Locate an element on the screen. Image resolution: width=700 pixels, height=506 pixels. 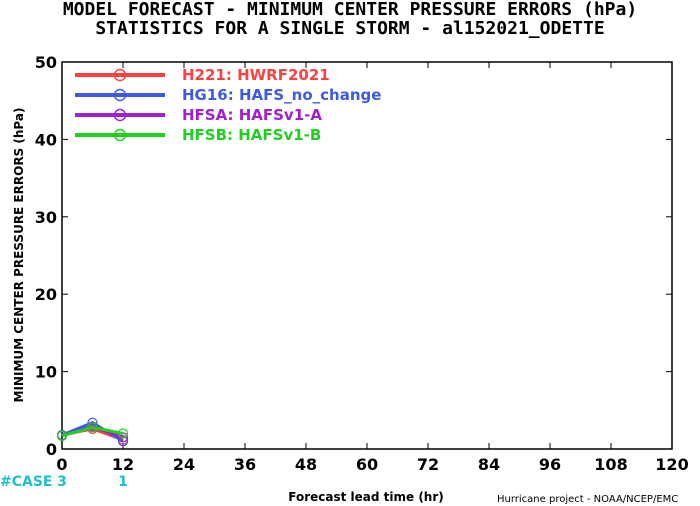
series-line is located at coordinates (92, 431).